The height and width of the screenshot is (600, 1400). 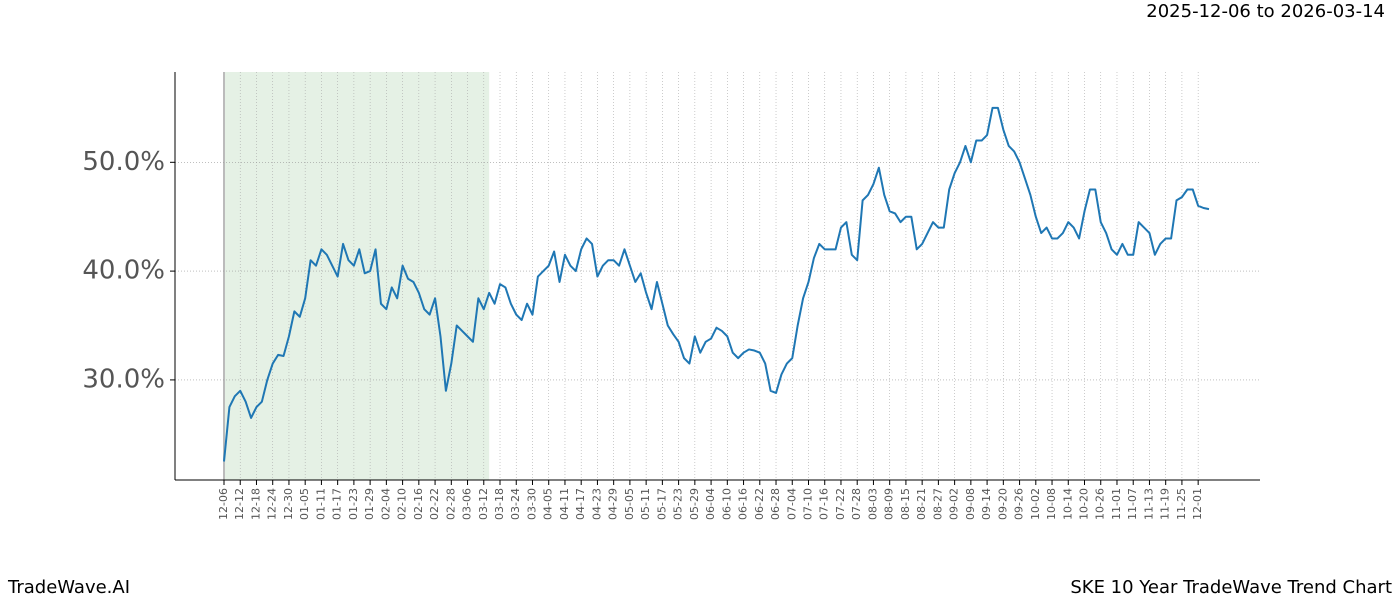 I want to click on x-tick-label: 08-09, so click(x=889, y=504).